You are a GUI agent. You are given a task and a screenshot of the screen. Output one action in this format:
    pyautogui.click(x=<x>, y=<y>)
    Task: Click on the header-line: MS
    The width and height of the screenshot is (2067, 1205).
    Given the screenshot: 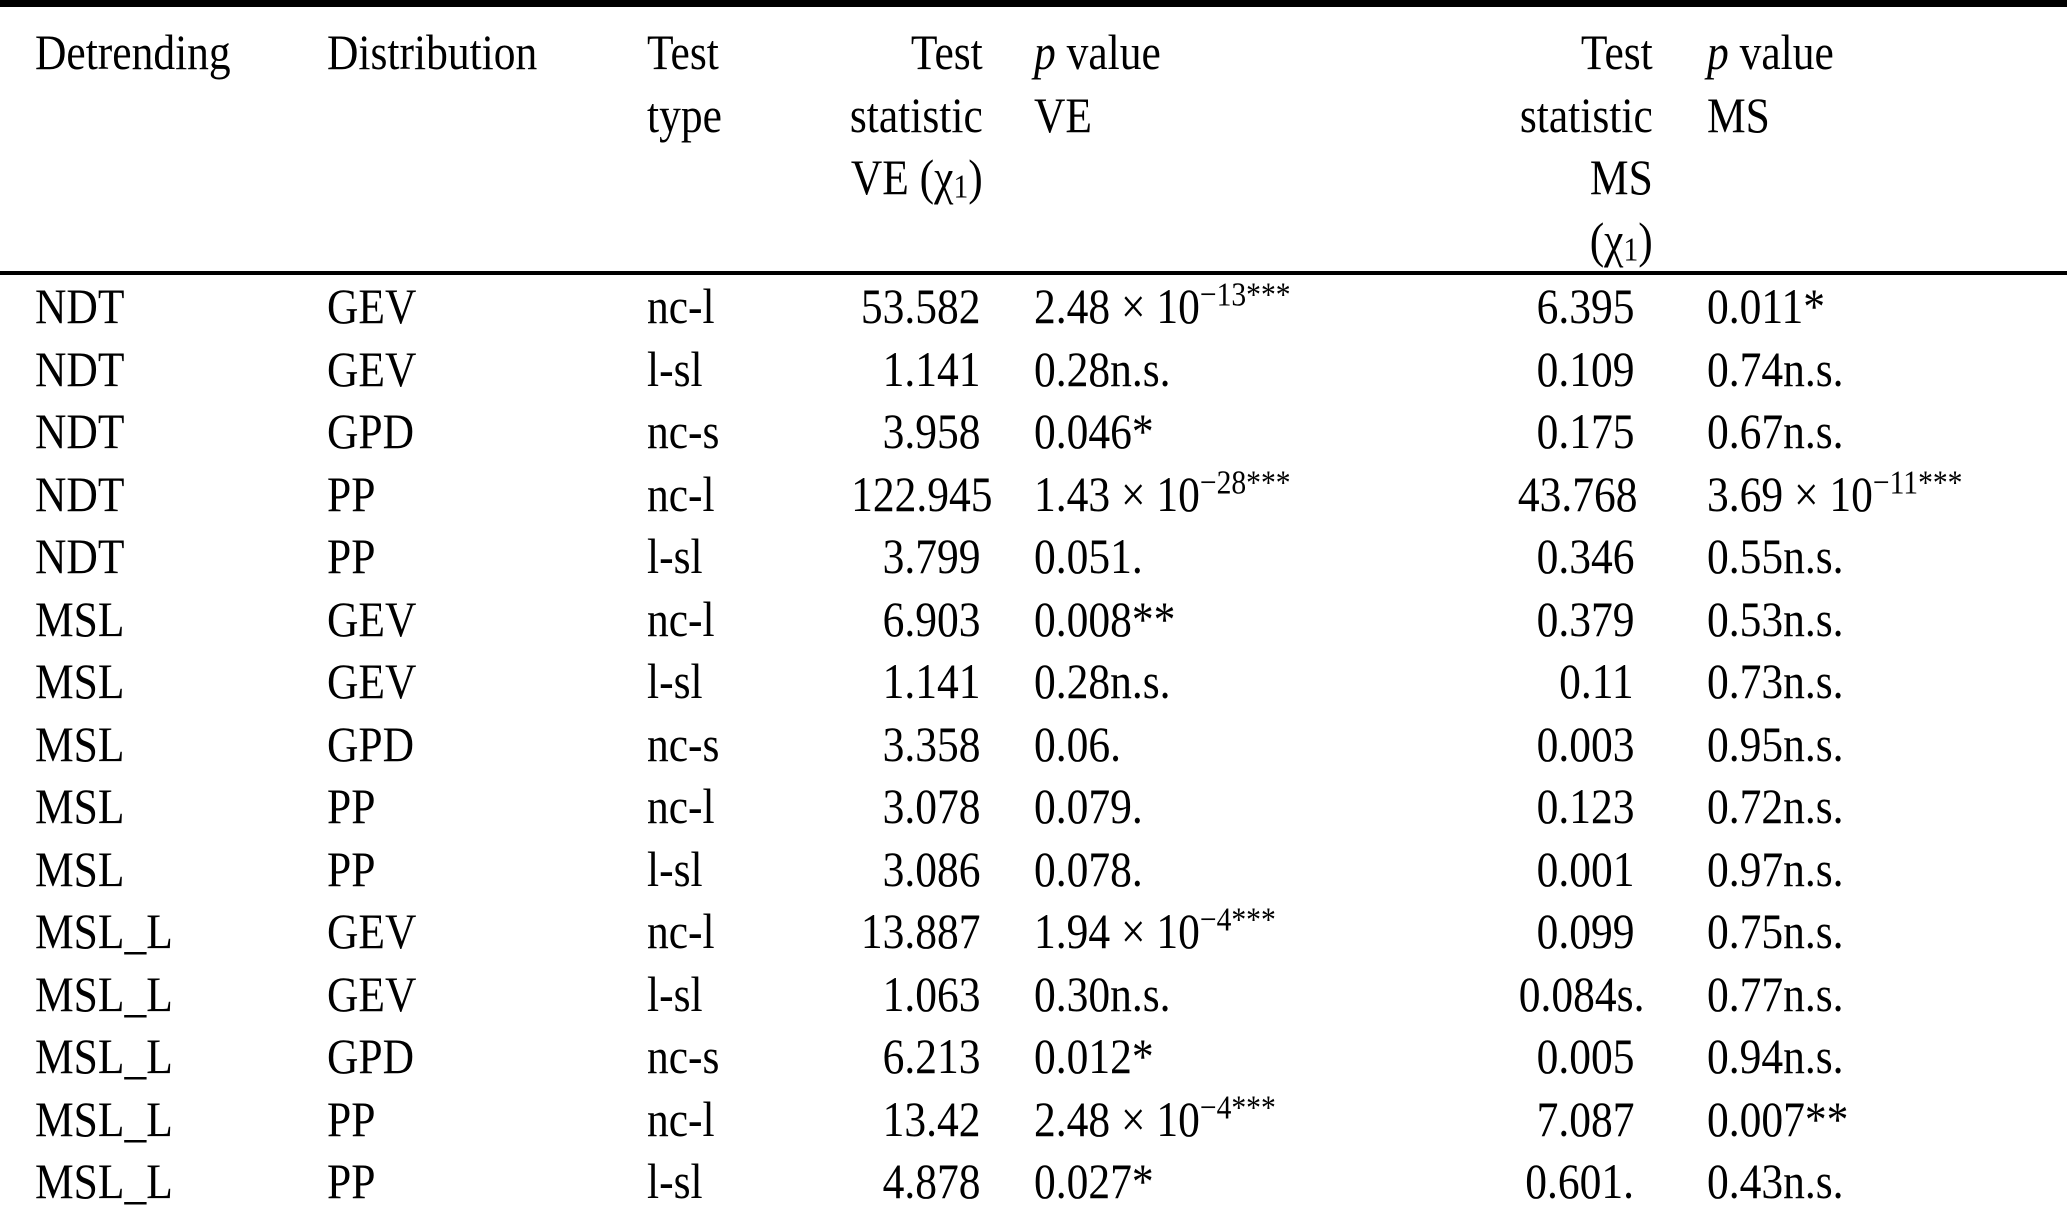 What is the action you would take?
    pyautogui.click(x=1738, y=114)
    